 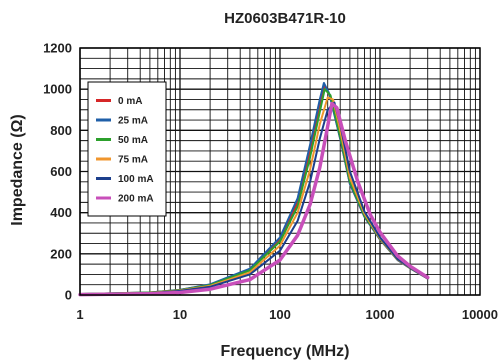 I want to click on y-tick-label: 600, so click(x=61, y=171).